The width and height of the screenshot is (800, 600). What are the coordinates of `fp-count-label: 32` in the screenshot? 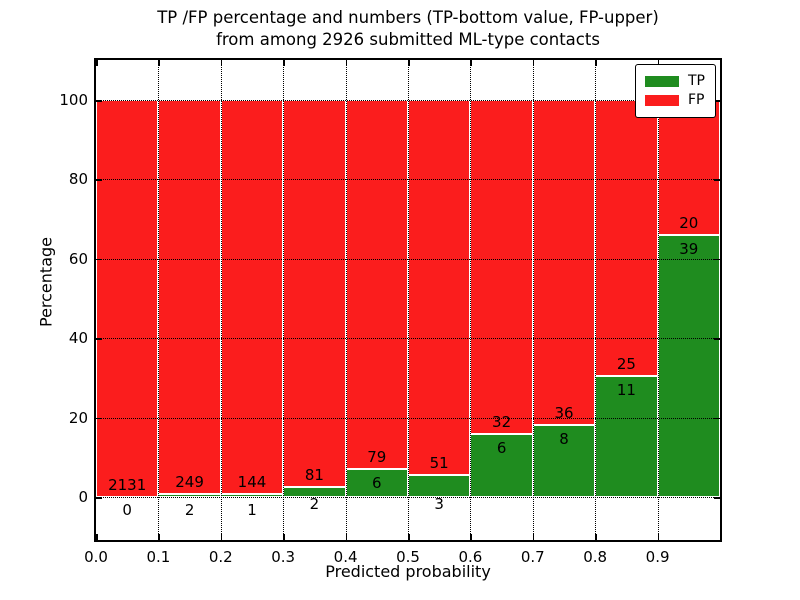 It's located at (502, 422).